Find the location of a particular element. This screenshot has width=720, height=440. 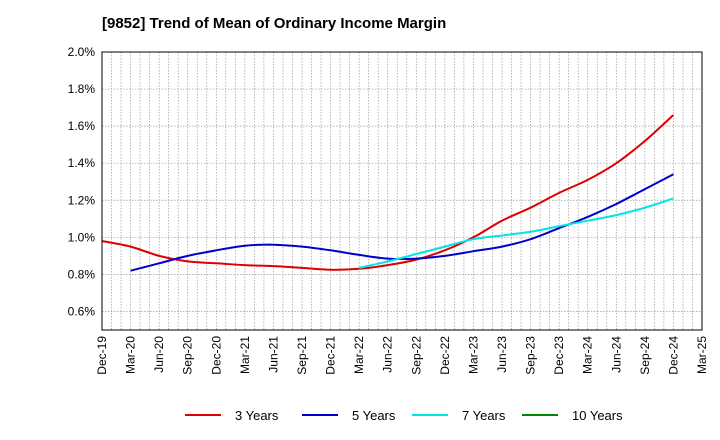

x-tick-label: Mar-20 is located at coordinates (131, 355).